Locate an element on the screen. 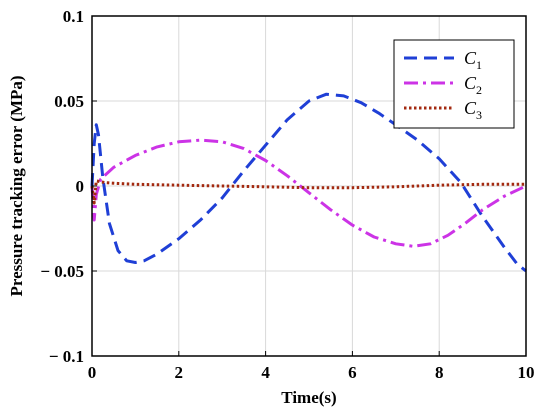 The width and height of the screenshot is (550, 420). x-tick-label: 10 is located at coordinates (526, 372).